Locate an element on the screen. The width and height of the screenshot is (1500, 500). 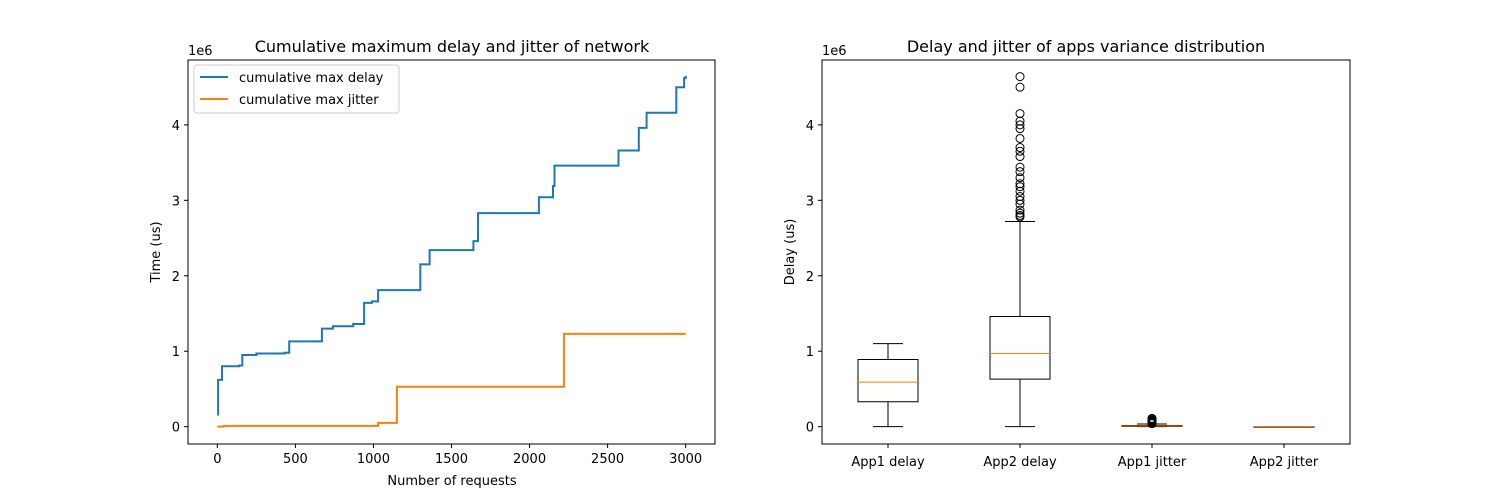
x-tick-label: 2000 is located at coordinates (529, 459).